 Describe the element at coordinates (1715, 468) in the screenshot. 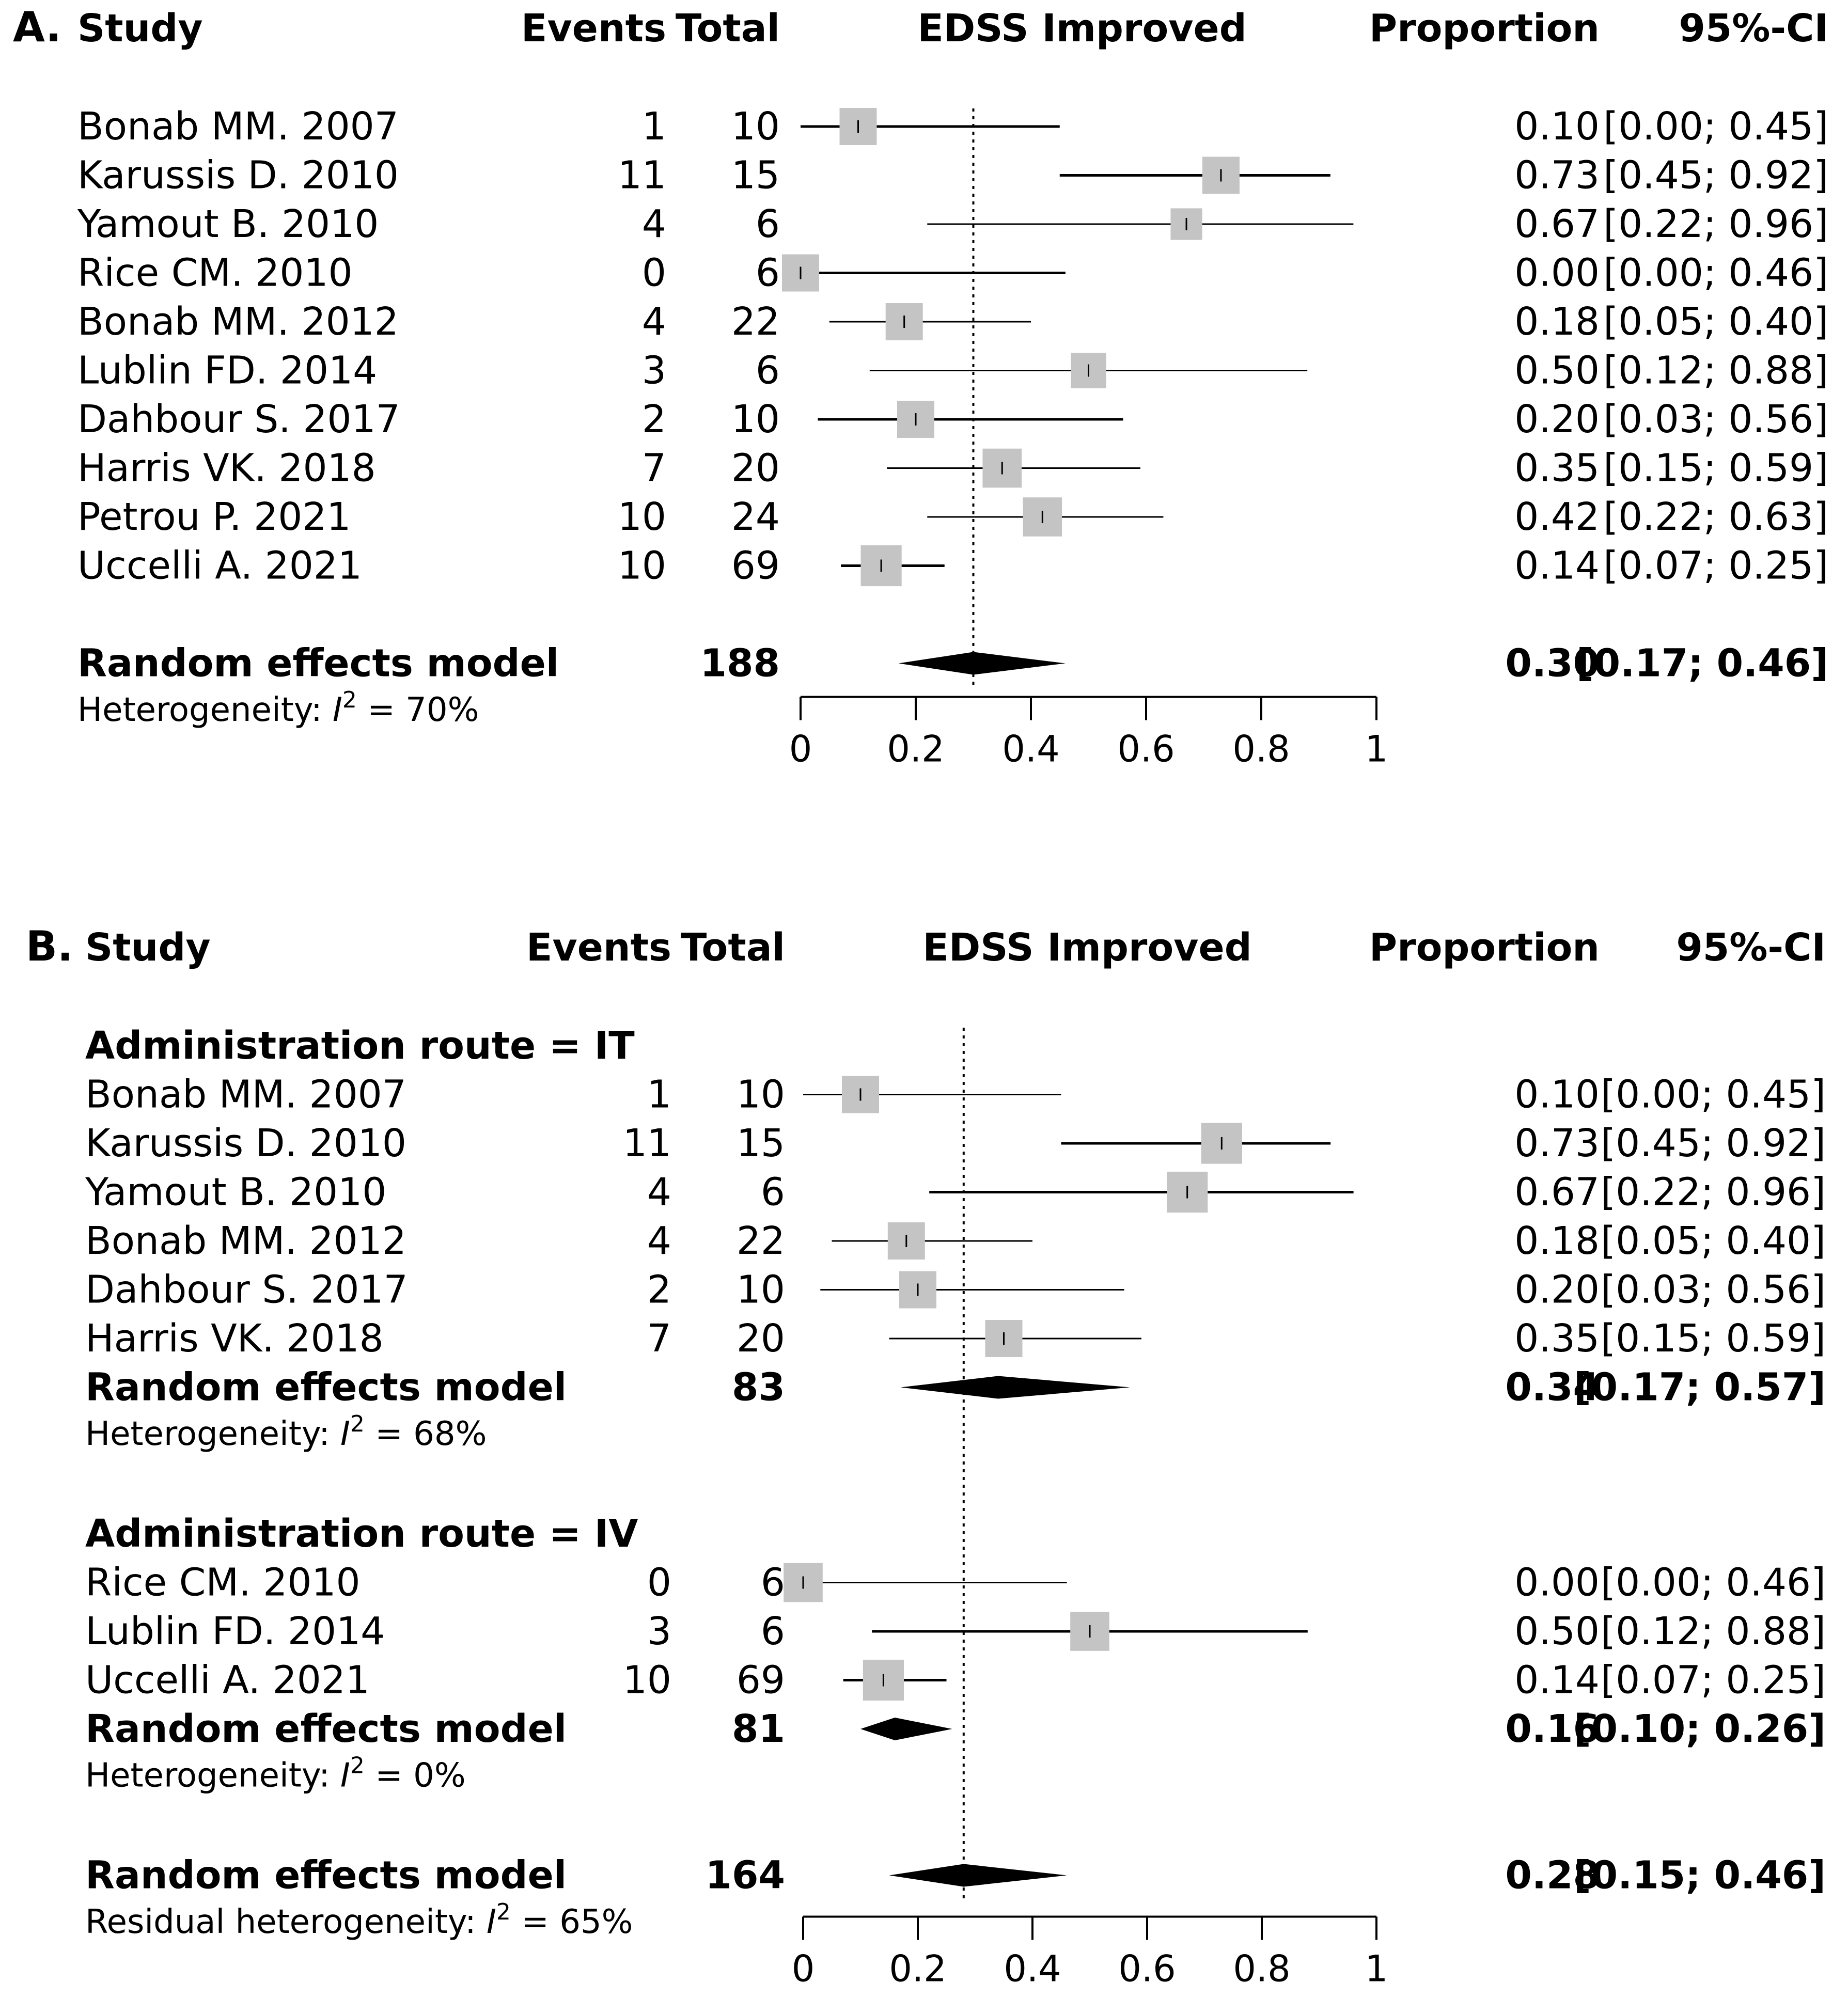

I see `study-ci: [0.15; 0.59]` at that location.